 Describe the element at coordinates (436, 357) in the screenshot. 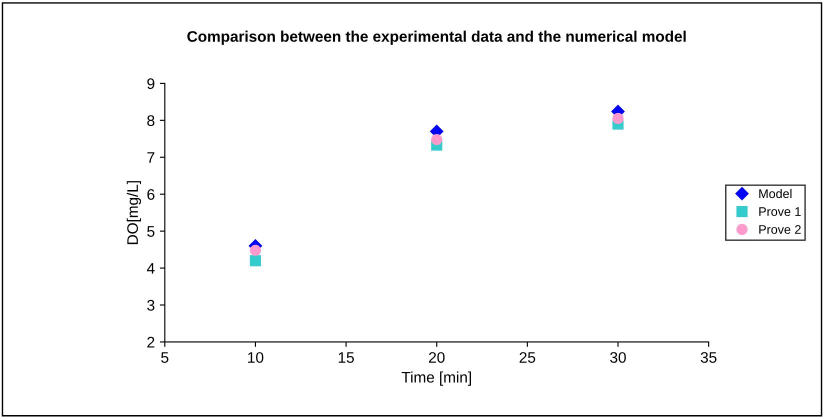

I see `x-tick-label: 20` at that location.